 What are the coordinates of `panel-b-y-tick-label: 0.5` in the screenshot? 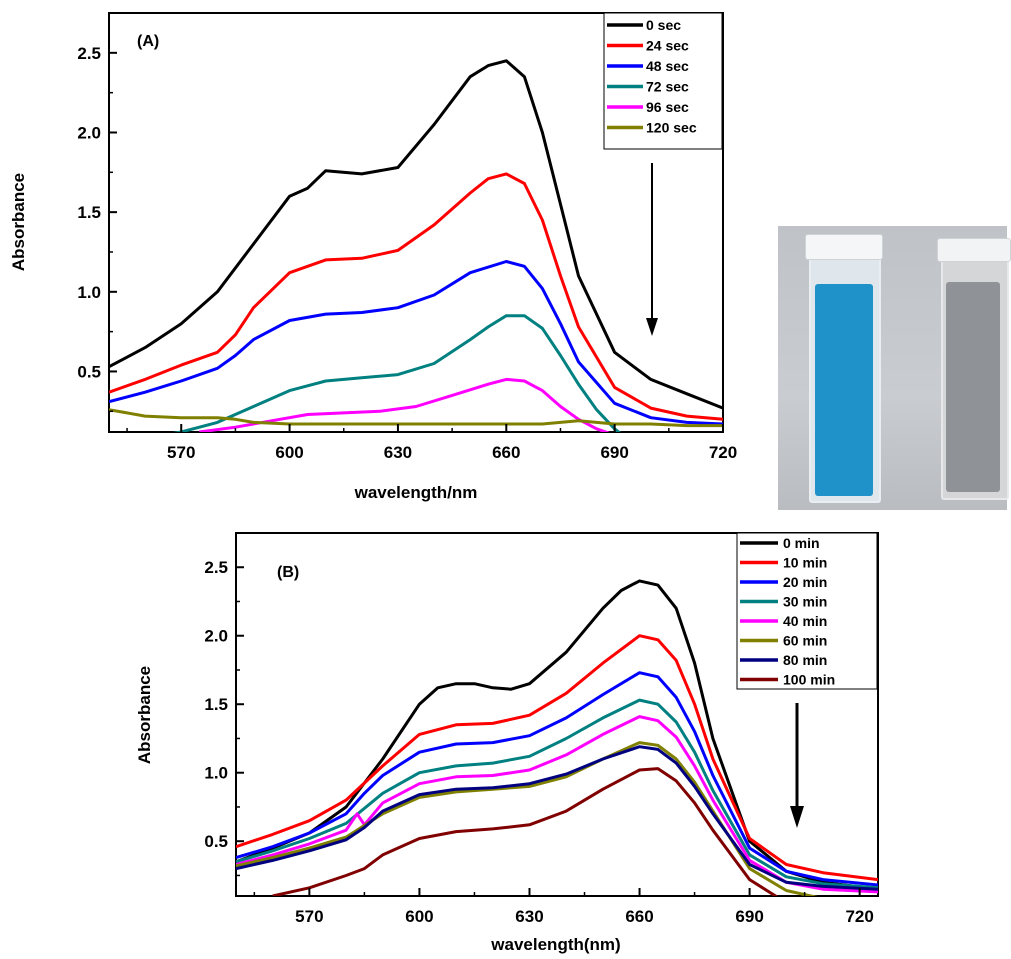 It's located at (216, 841).